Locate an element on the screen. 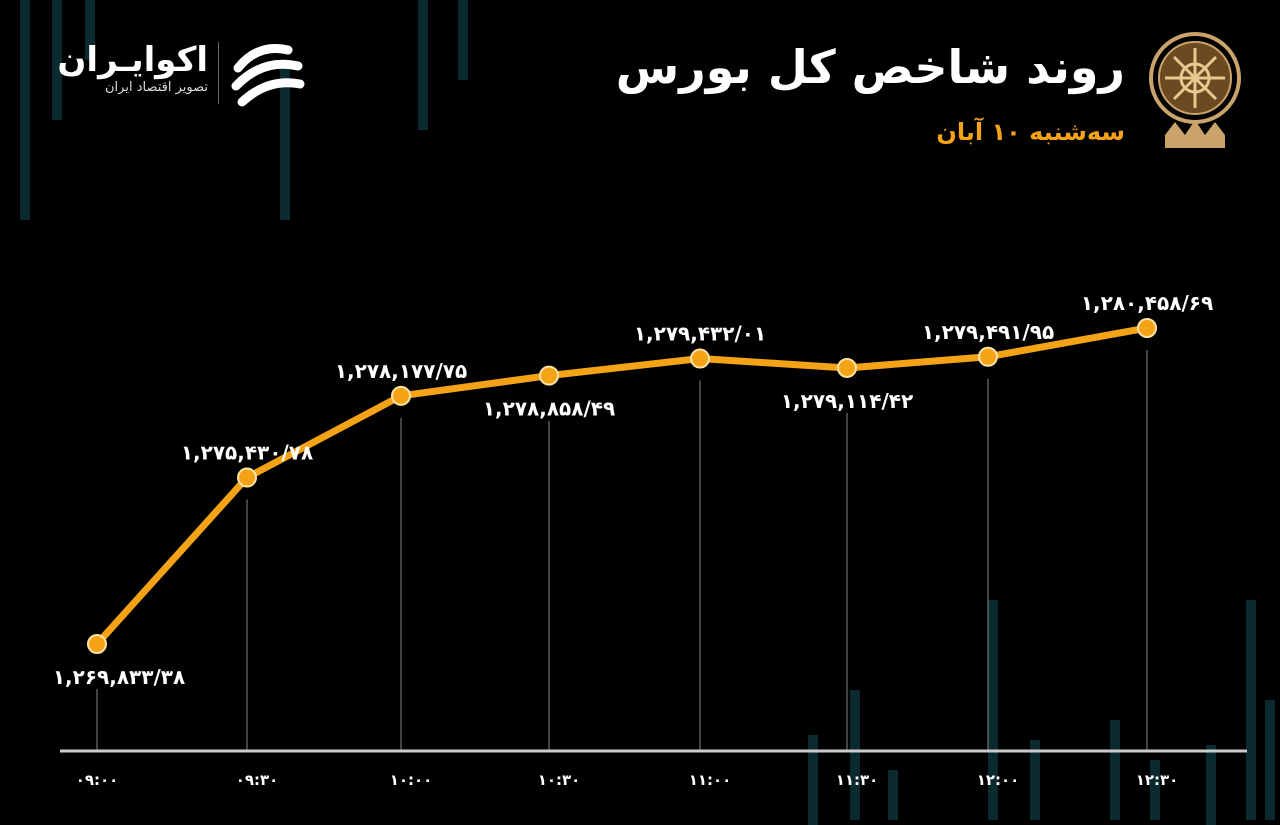 This screenshot has width=1280, height=825. brand-mark-icon is located at coordinates (268, 75).